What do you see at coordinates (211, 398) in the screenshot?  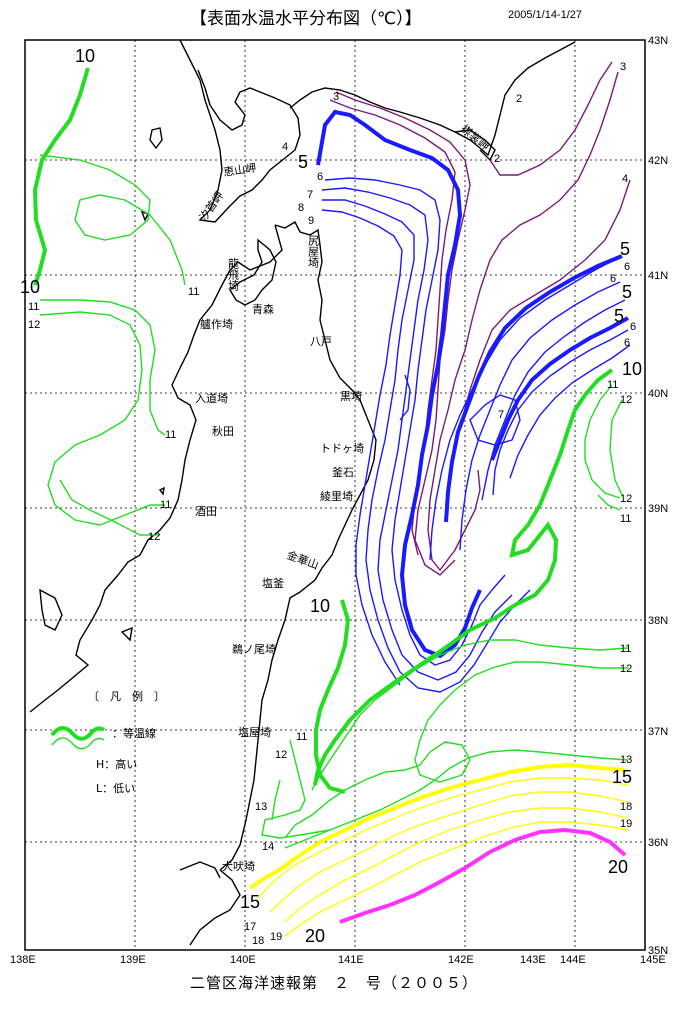 I see `place-nyudo: 入道埼` at bounding box center [211, 398].